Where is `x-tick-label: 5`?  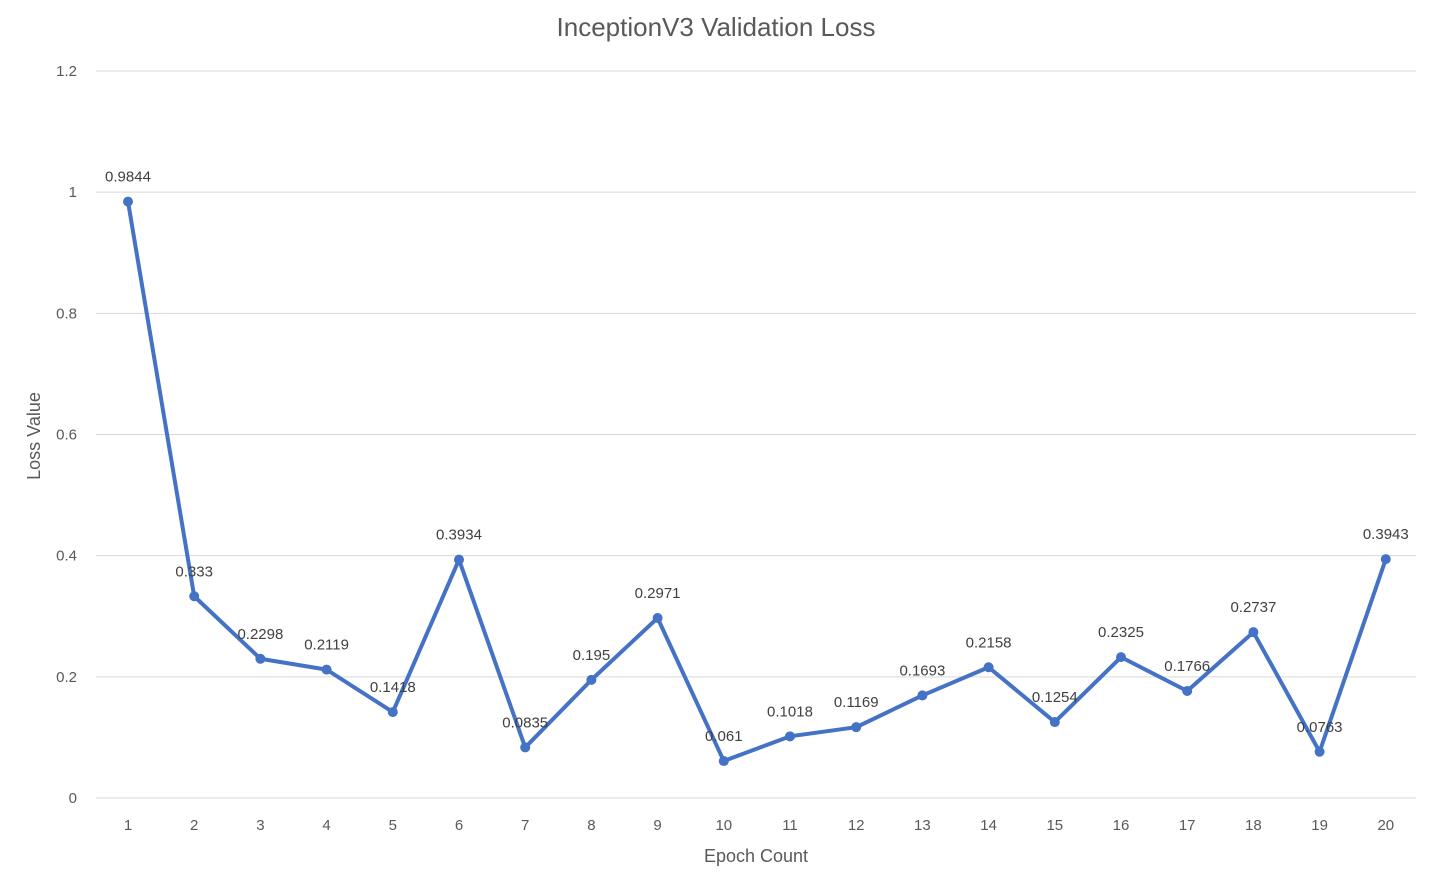 x-tick-label: 5 is located at coordinates (393, 825).